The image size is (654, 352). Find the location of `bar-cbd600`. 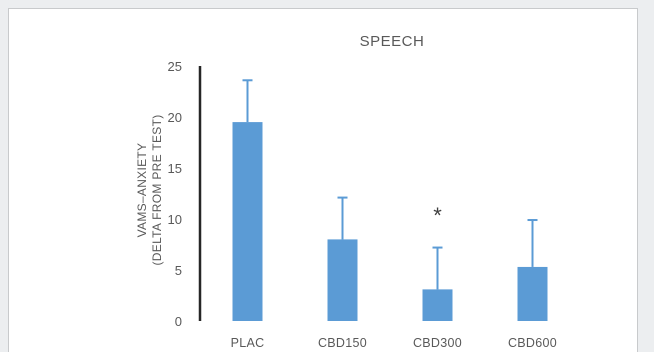

bar-cbd600 is located at coordinates (532, 293).